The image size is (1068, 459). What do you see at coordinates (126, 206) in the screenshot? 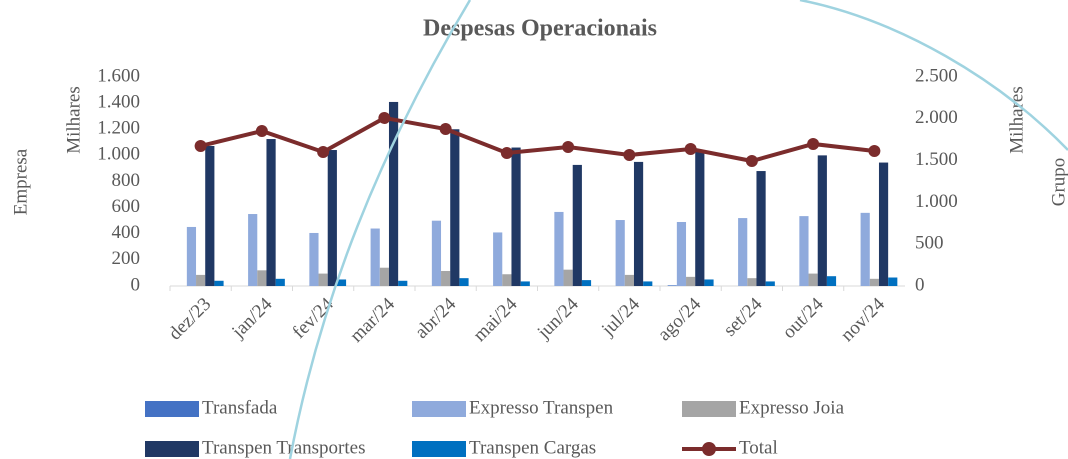
I see `y-tick-label: 600` at bounding box center [126, 206].